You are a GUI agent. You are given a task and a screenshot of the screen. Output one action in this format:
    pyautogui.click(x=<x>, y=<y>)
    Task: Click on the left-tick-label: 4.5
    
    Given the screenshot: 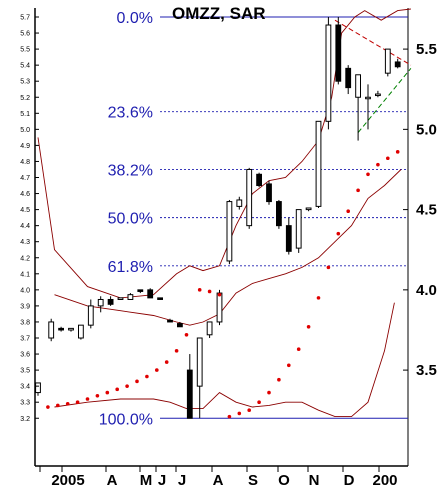 What is the action you would take?
    pyautogui.click(x=25, y=210)
    